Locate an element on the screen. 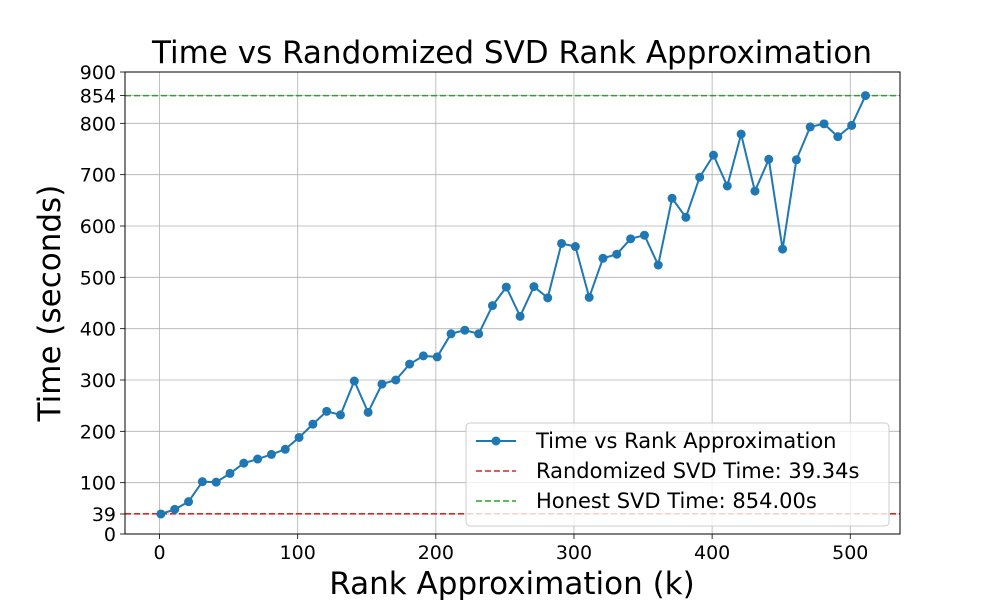  x-tick-label: 400 is located at coordinates (712, 553).